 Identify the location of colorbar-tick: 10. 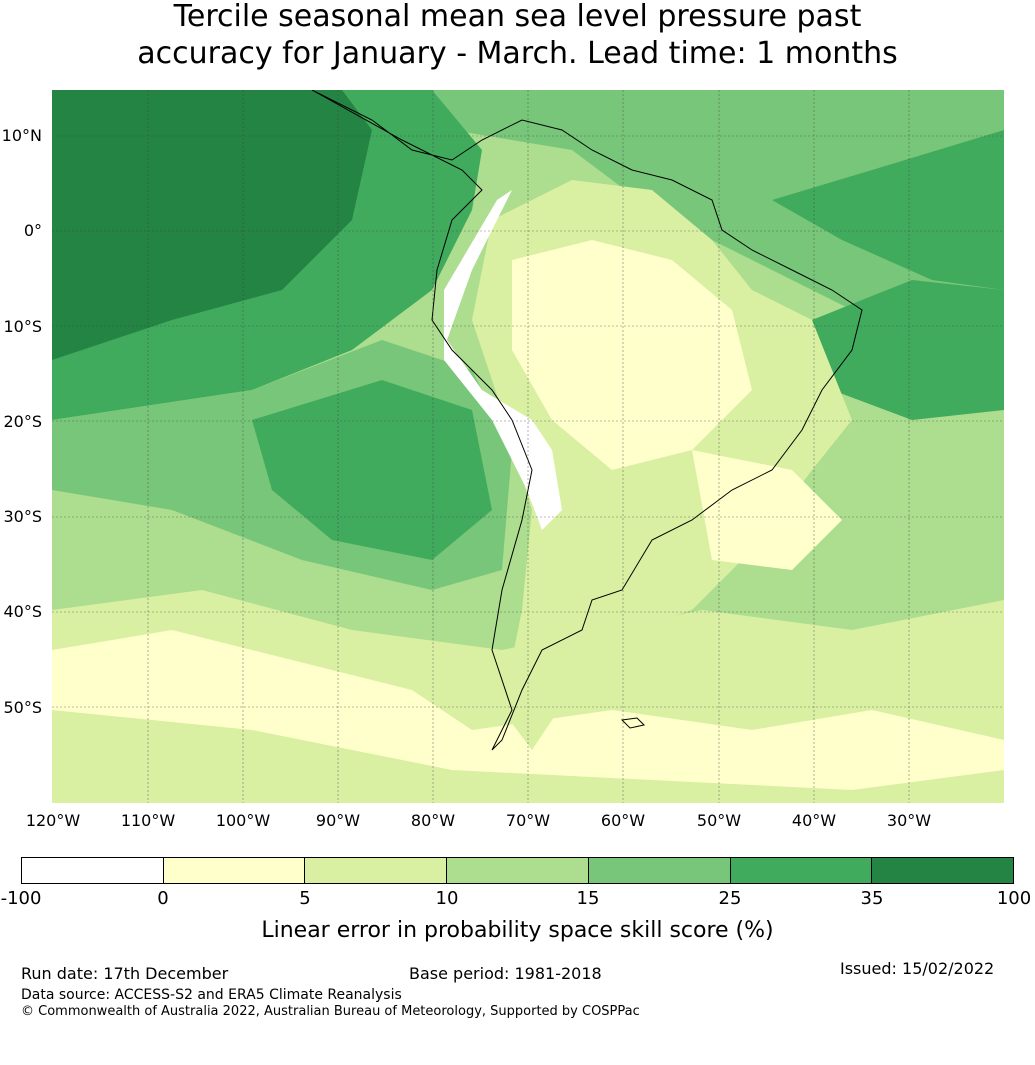
(447, 898).